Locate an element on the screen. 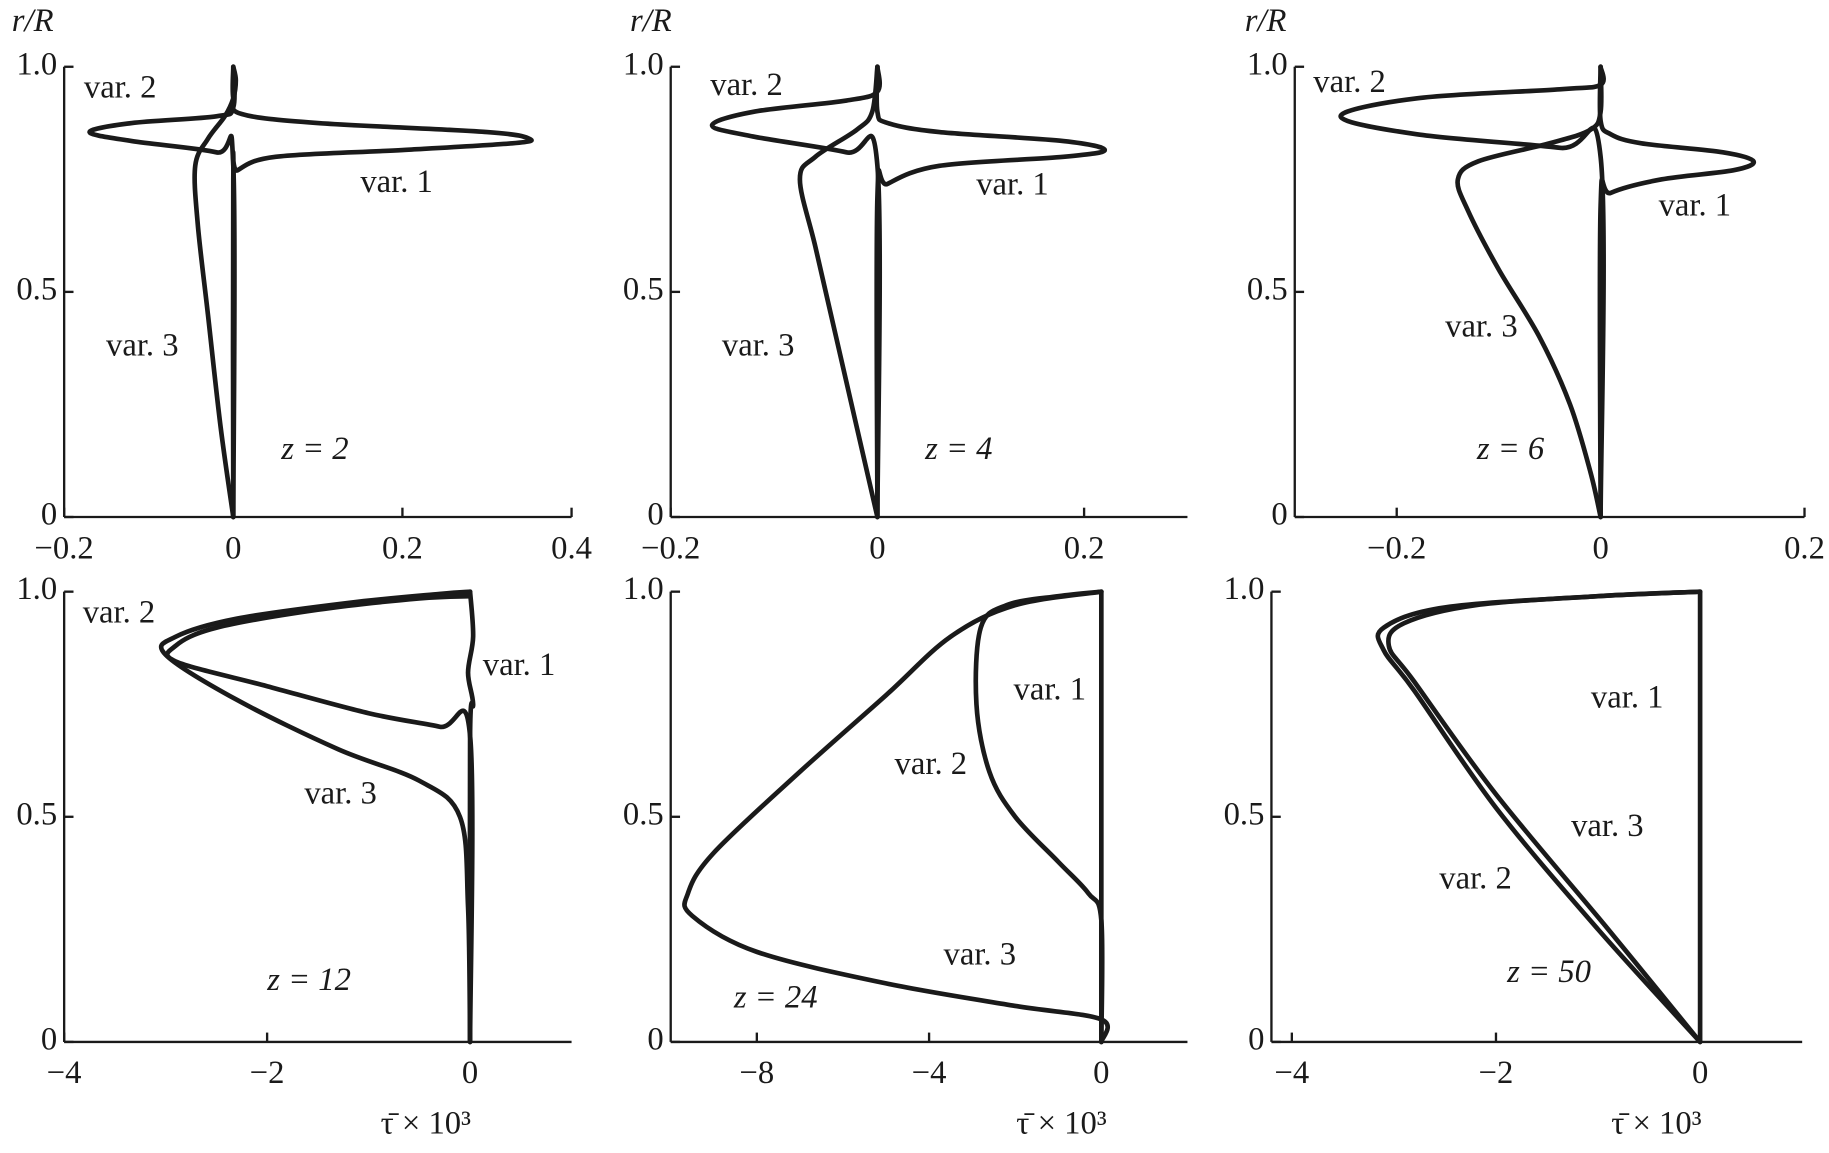 The height and width of the screenshot is (1153, 1829). annotation: z = 12 is located at coordinates (308, 980).